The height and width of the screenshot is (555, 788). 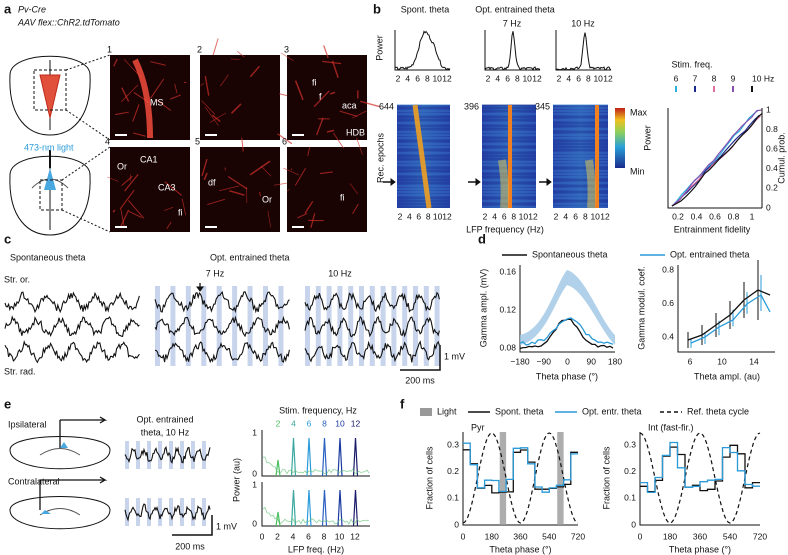 What do you see at coordinates (349, 105) in the screenshot?
I see `region-label: aca` at bounding box center [349, 105].